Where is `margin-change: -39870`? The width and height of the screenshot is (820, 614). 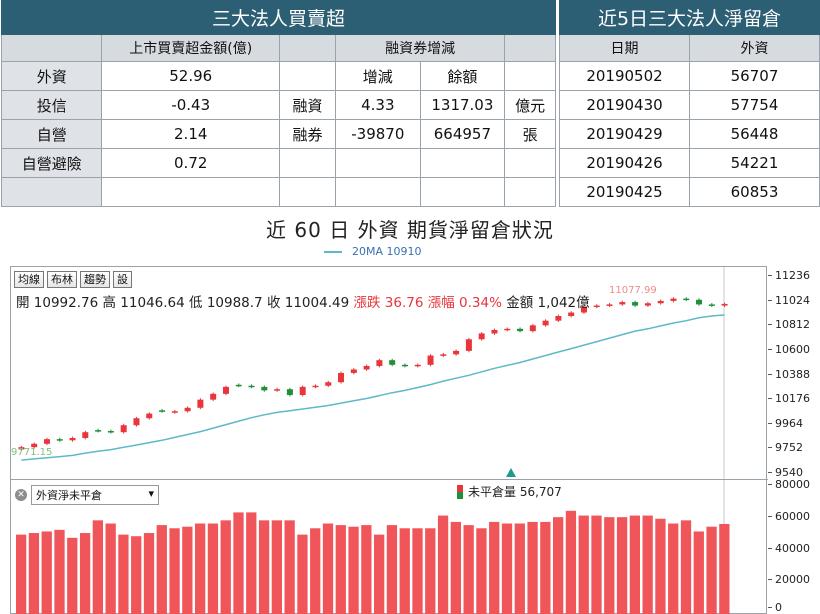 margin-change: -39870 is located at coordinates (378, 134).